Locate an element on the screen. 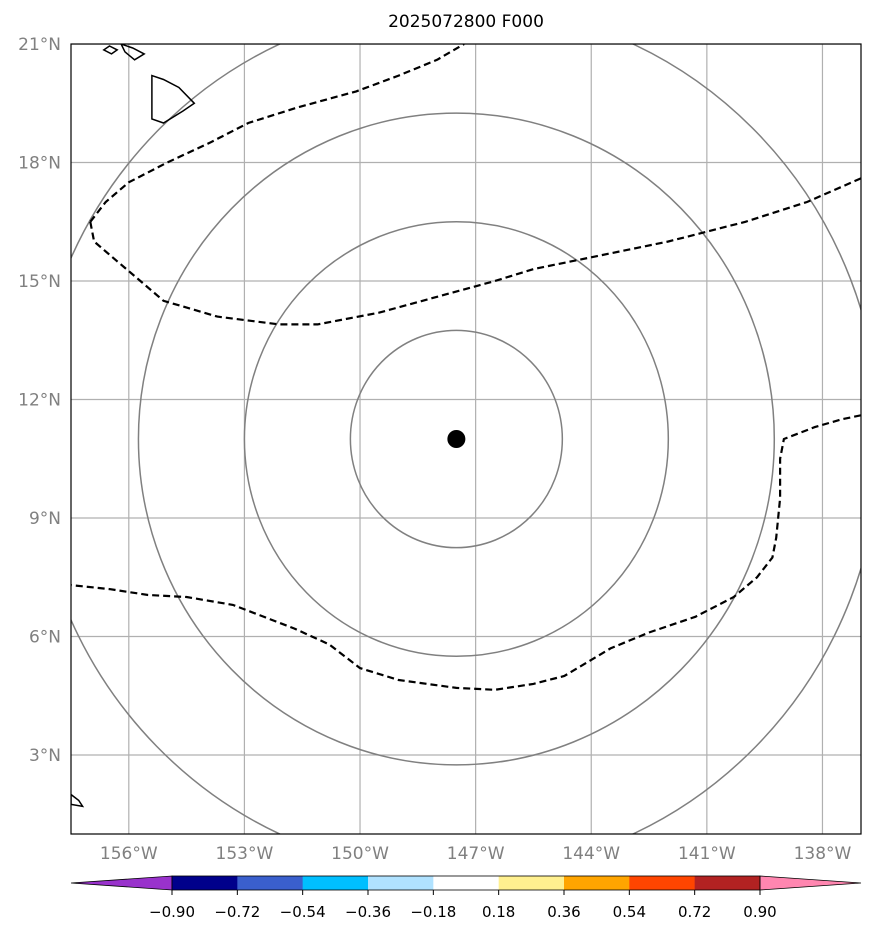  lon-tick-label-0: 156°W is located at coordinates (129, 854).